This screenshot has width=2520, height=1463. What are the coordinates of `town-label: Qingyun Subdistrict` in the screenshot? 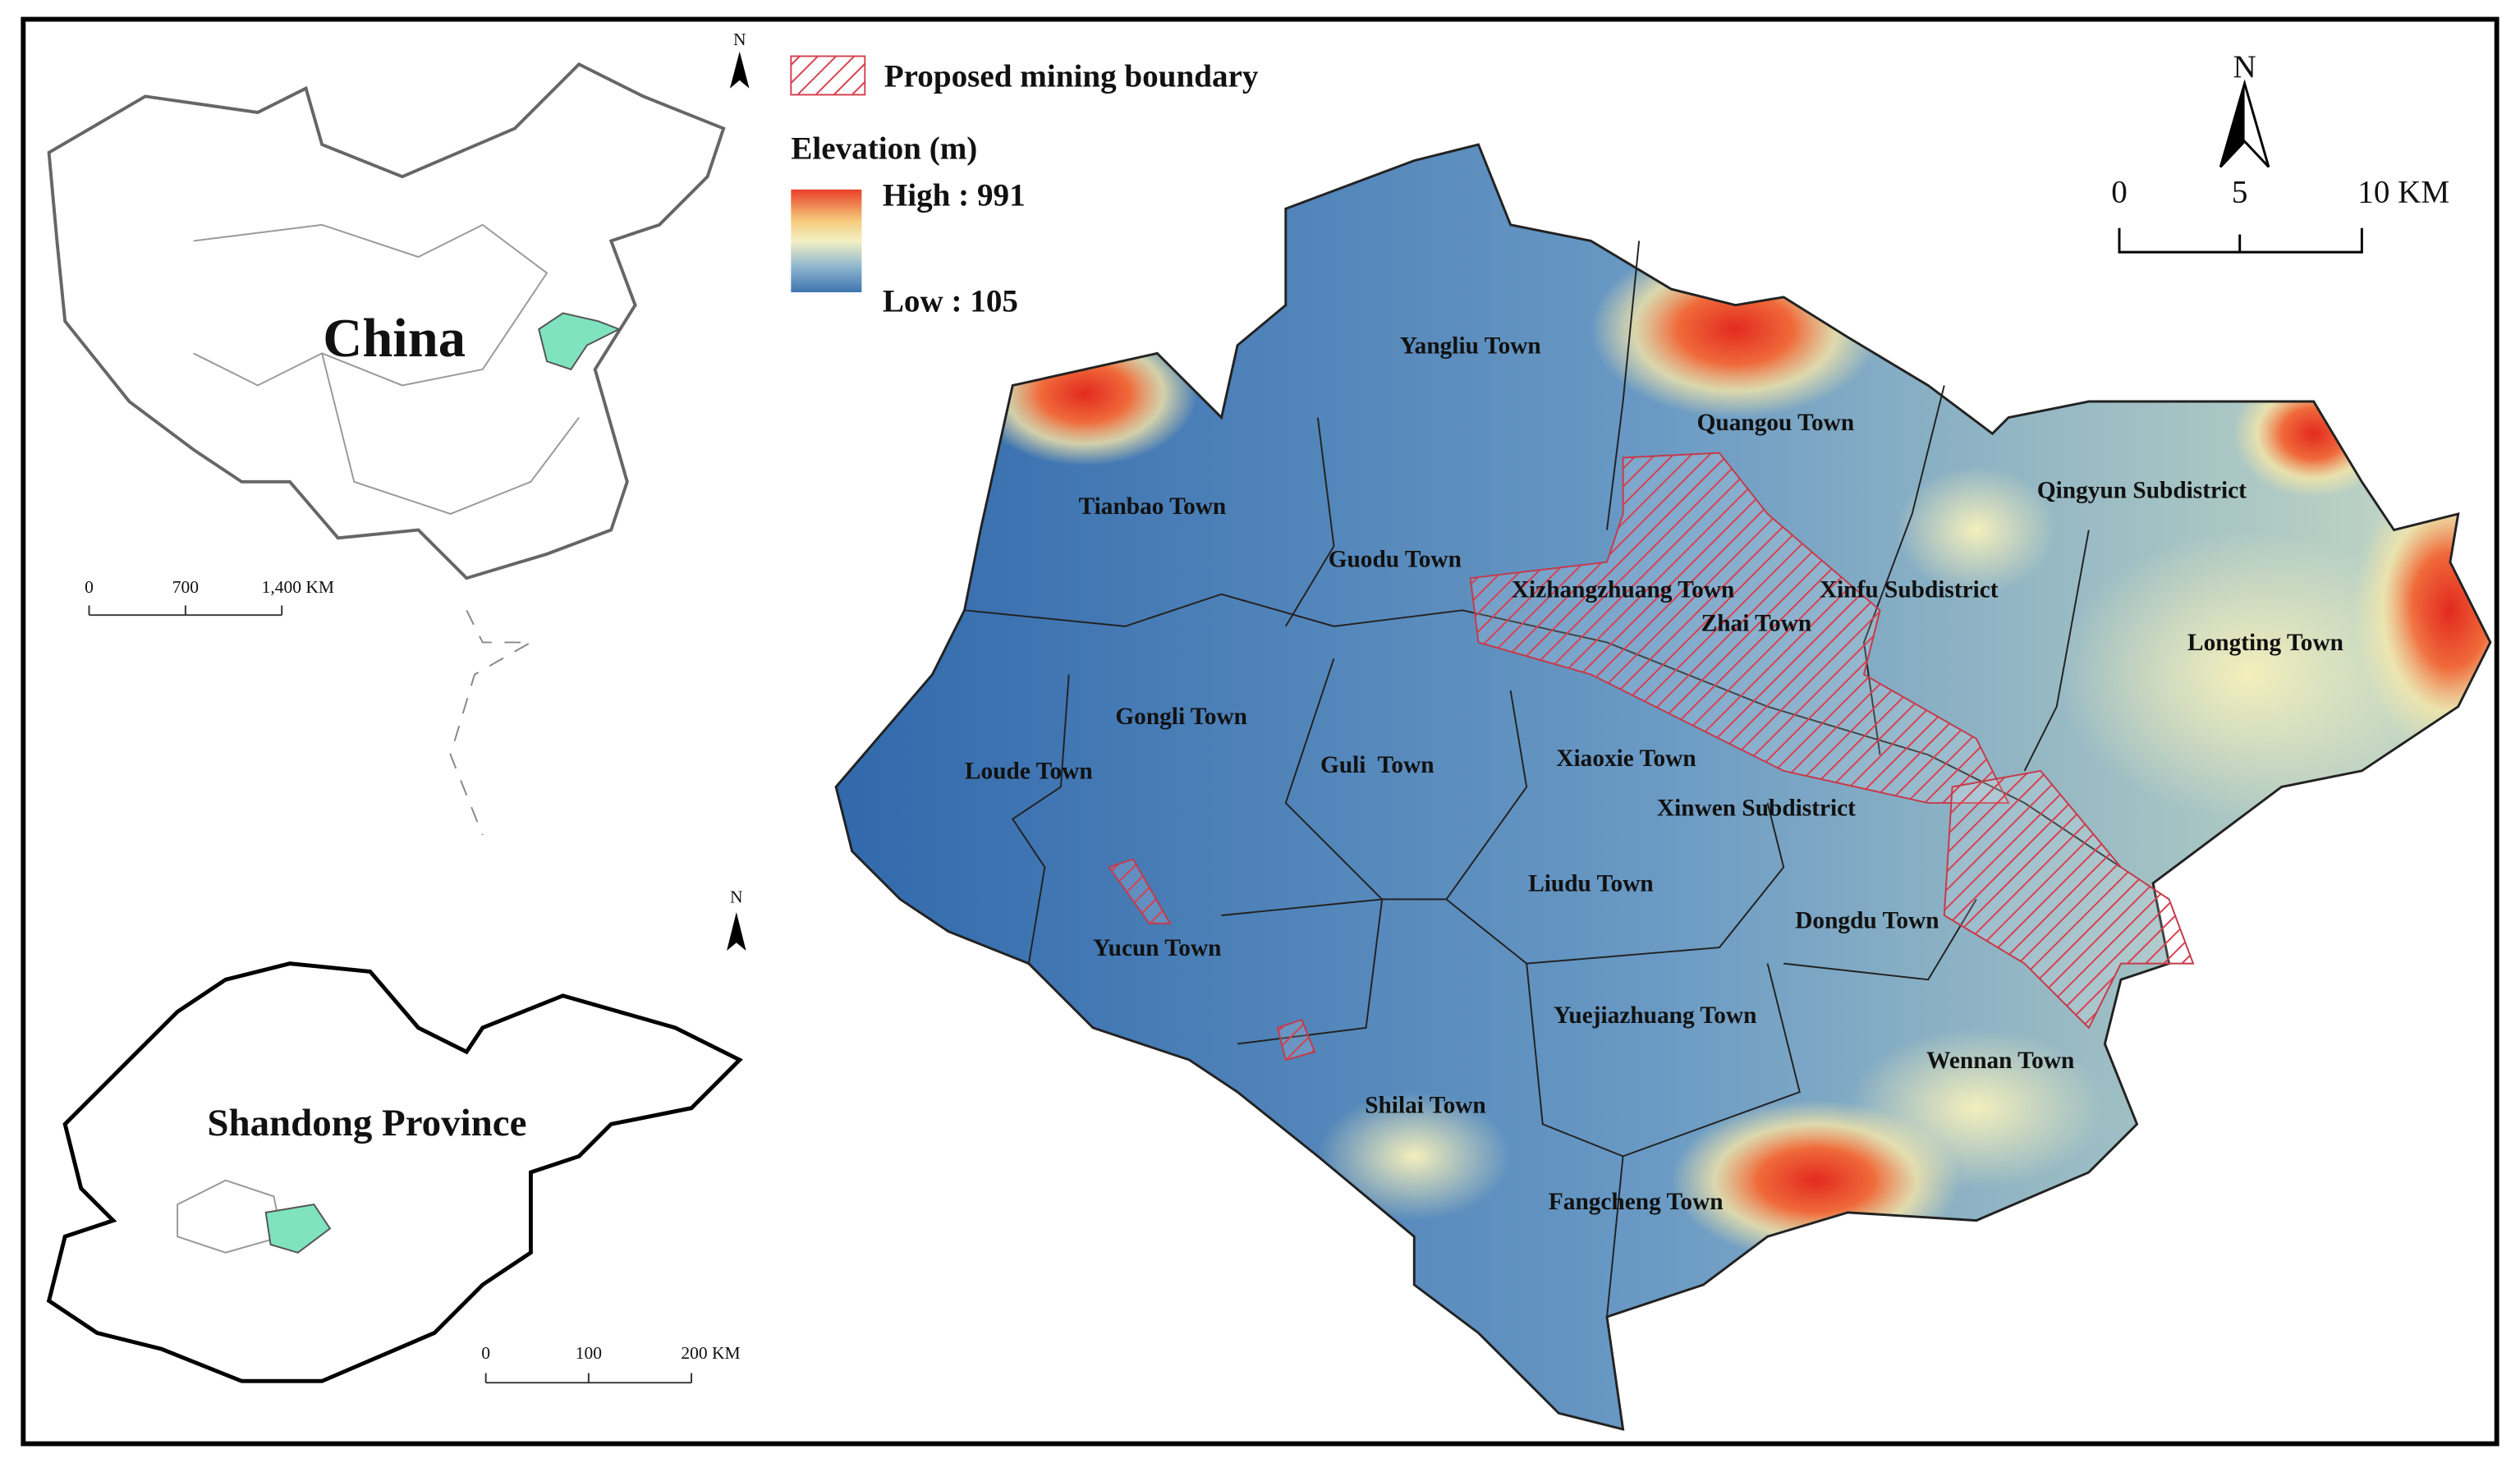 It's located at (2142, 490).